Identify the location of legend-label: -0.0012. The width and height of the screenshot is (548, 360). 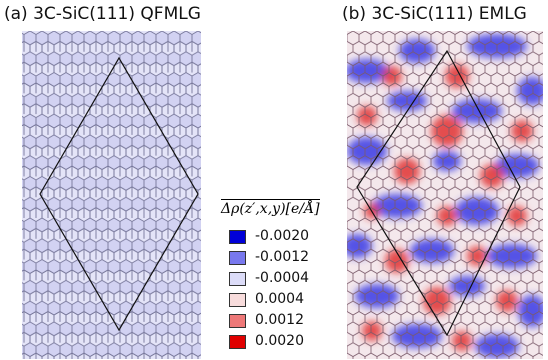
(282, 257).